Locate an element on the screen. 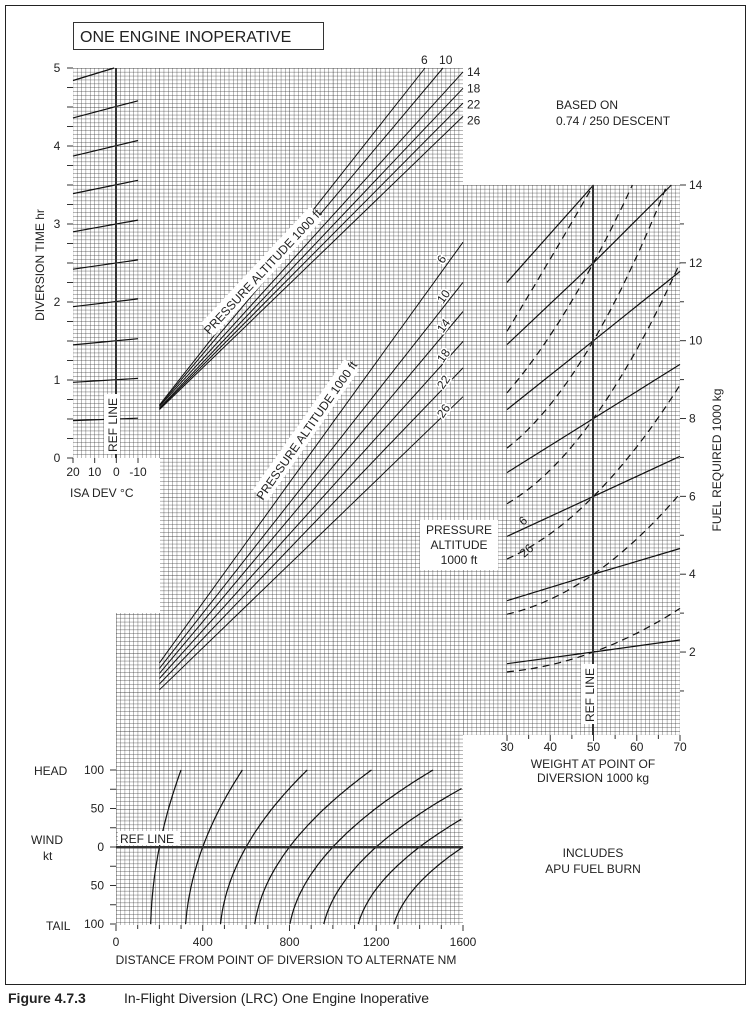 The image size is (751, 1009). time-line-label: 10 is located at coordinates (446, 60).